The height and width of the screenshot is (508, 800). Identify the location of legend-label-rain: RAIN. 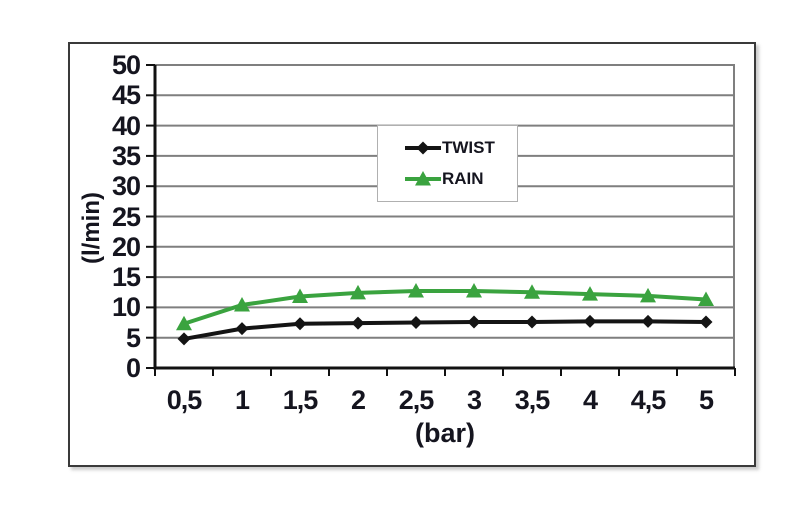
(463, 179).